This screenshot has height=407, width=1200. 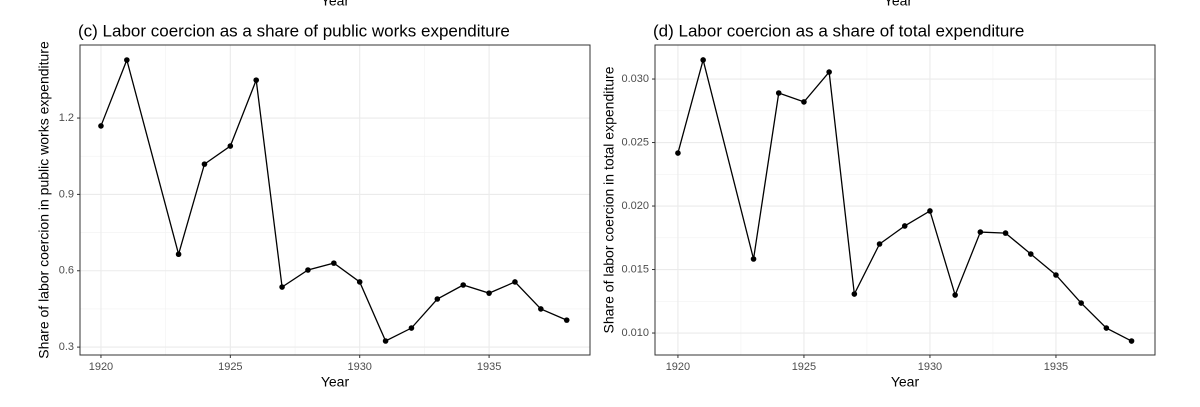 I want to click on y-tick-label: 0.9, so click(x=66, y=194).